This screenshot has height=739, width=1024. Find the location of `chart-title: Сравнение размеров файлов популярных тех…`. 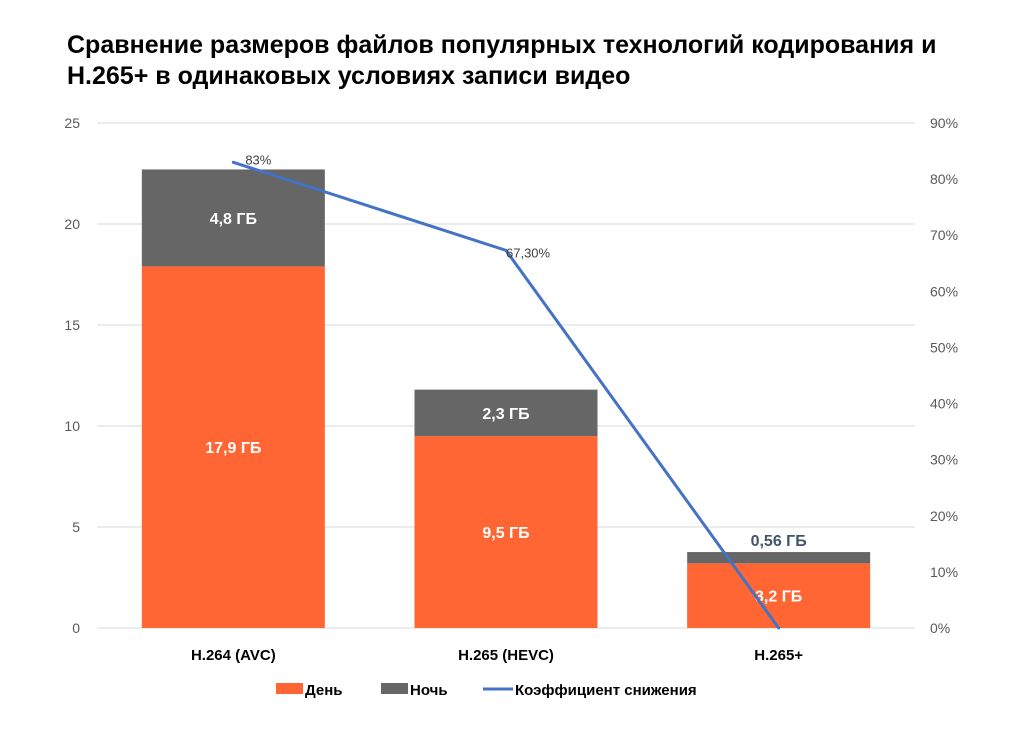

chart-title: Сравнение размеров файлов популярных тех… is located at coordinates (502, 60).